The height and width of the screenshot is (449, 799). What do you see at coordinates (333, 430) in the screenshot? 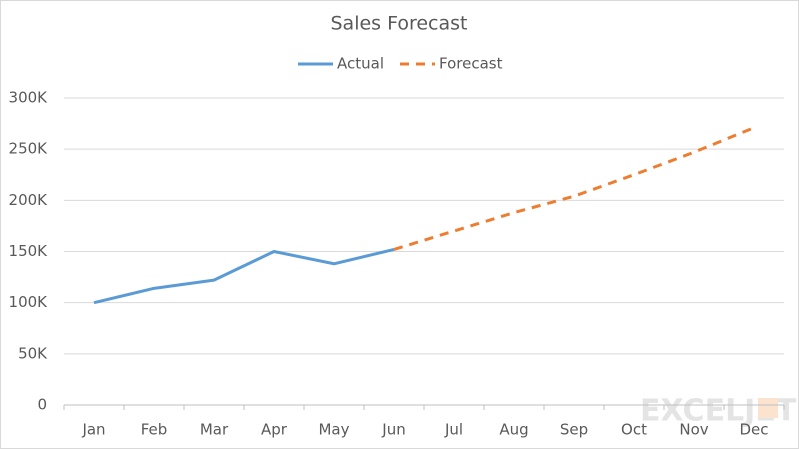
I see `x-tick-label: May` at bounding box center [333, 430].